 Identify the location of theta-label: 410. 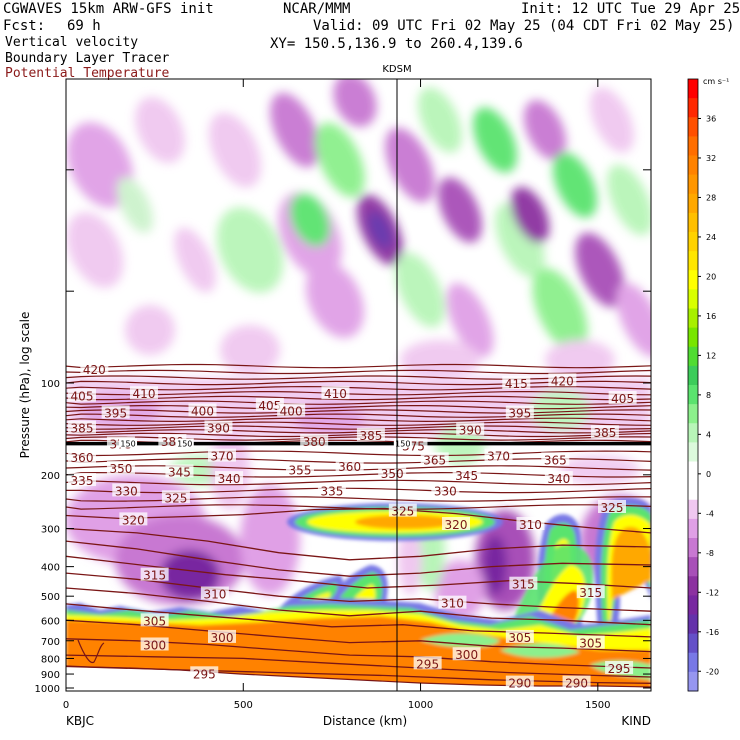
(144, 394).